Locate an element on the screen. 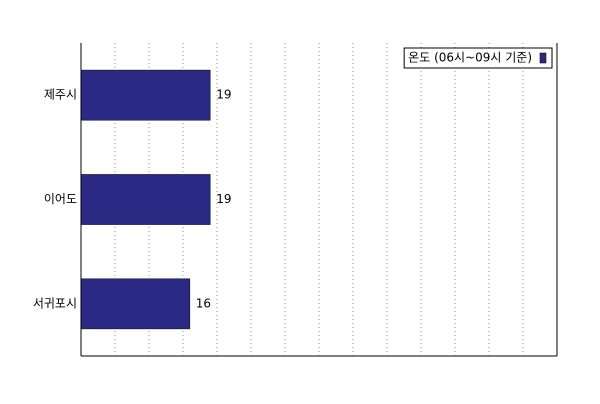  legend-label: 온도 (06시~09시 기준) is located at coordinates (470, 58).